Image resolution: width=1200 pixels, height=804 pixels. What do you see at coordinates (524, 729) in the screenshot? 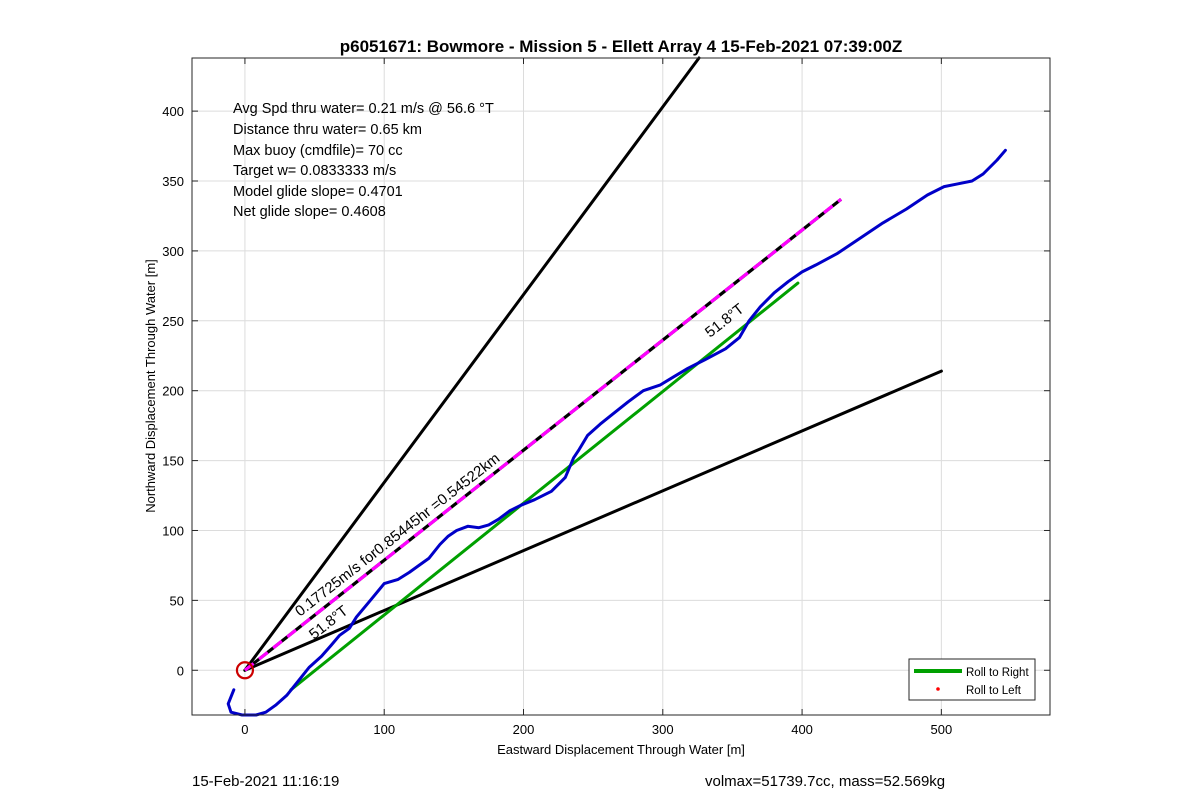
I see `x-tick-label: 200` at bounding box center [524, 729].